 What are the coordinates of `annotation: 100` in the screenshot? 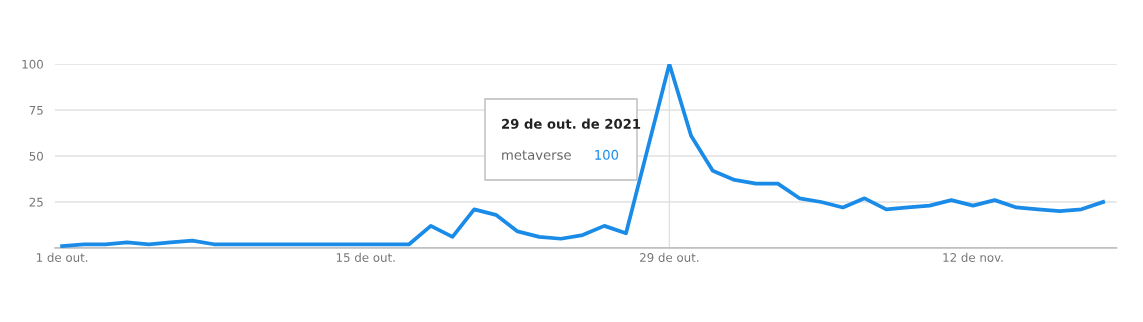 It's located at (607, 154).